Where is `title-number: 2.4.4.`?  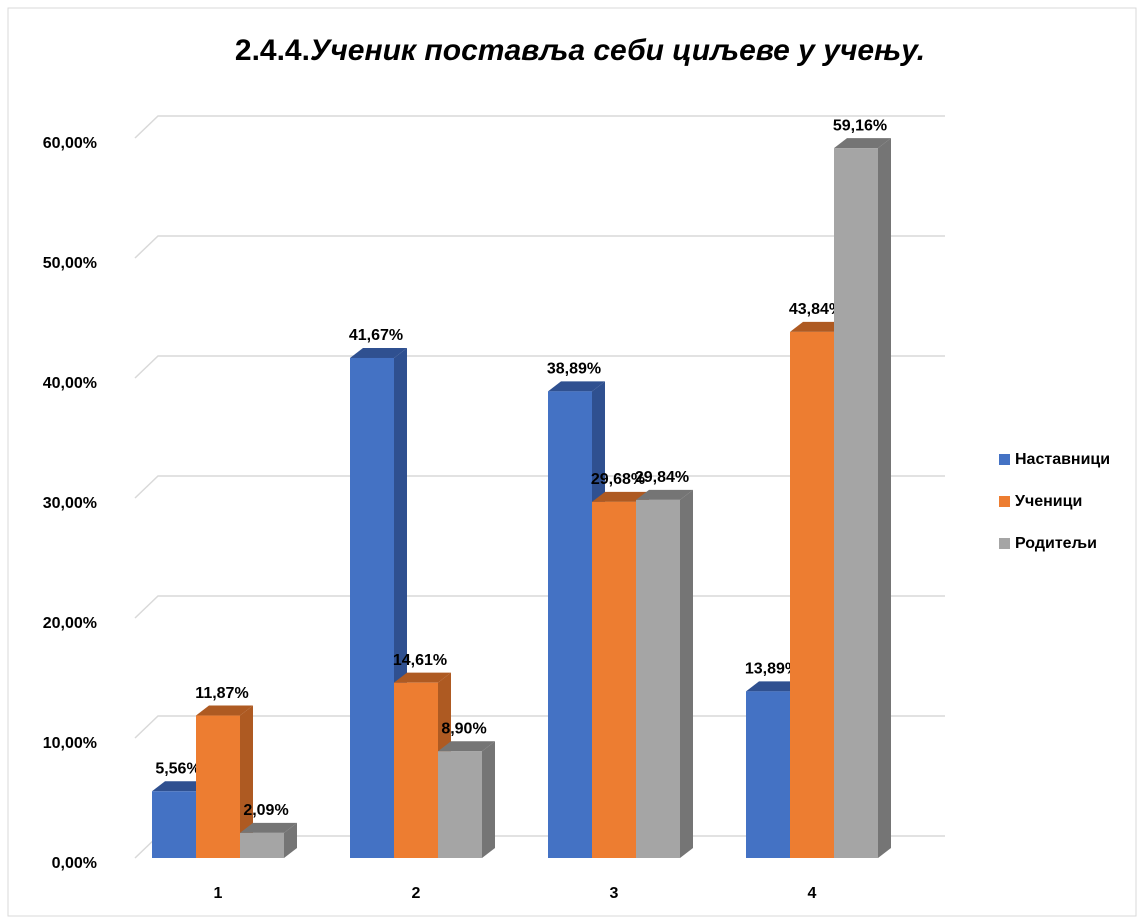 title-number: 2.4.4. is located at coordinates (272, 50).